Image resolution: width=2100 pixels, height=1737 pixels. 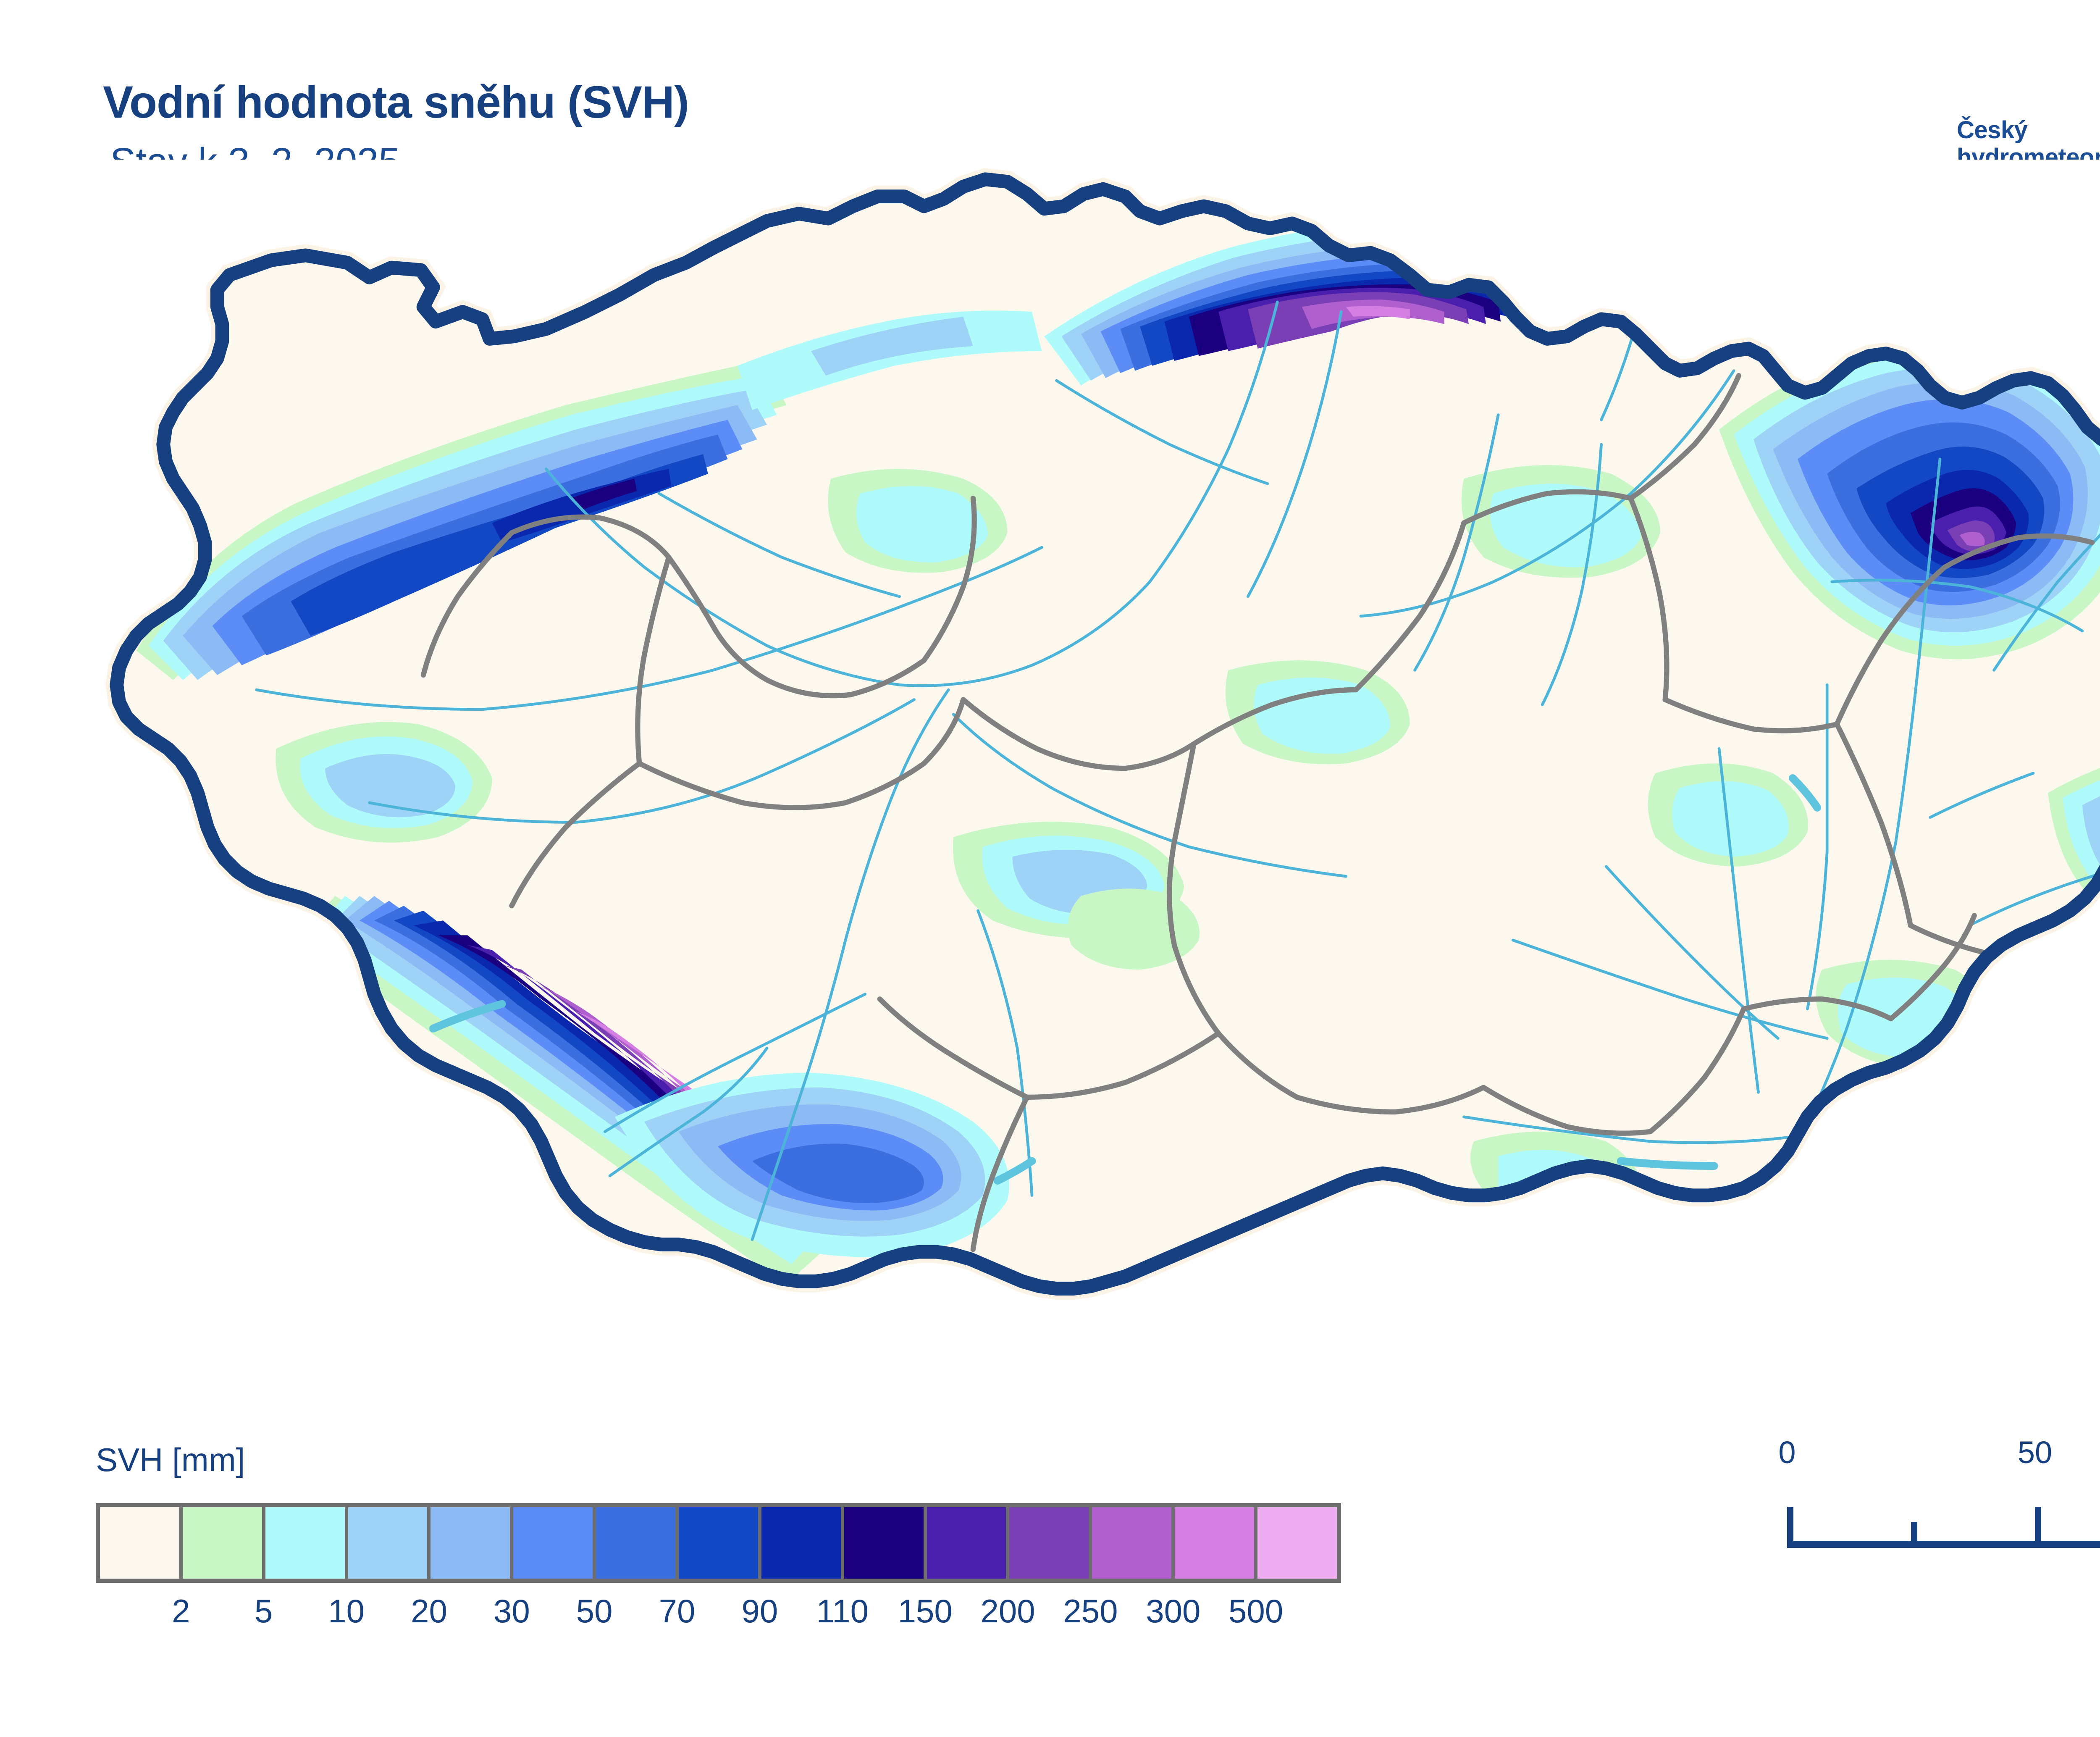 What do you see at coordinates (1007, 1611) in the screenshot?
I see `legend-tick-200: 200` at bounding box center [1007, 1611].